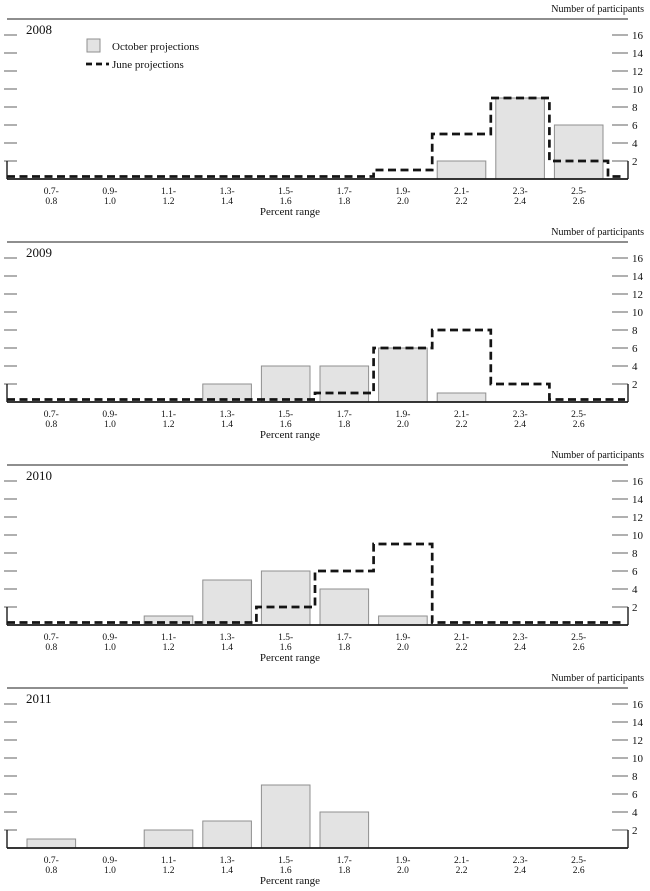  Describe the element at coordinates (403, 620) in the screenshot. I see `october-bar-1.9-2.0` at that location.